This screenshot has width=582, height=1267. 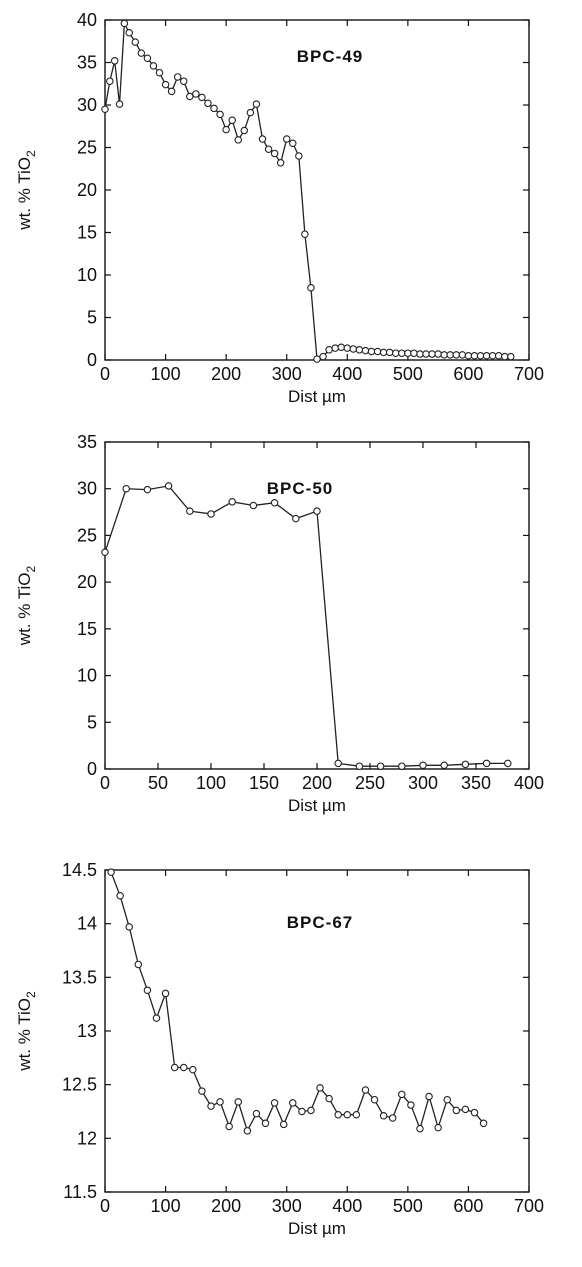 I want to click on x-tick-label: 0, so click(x=105, y=783).